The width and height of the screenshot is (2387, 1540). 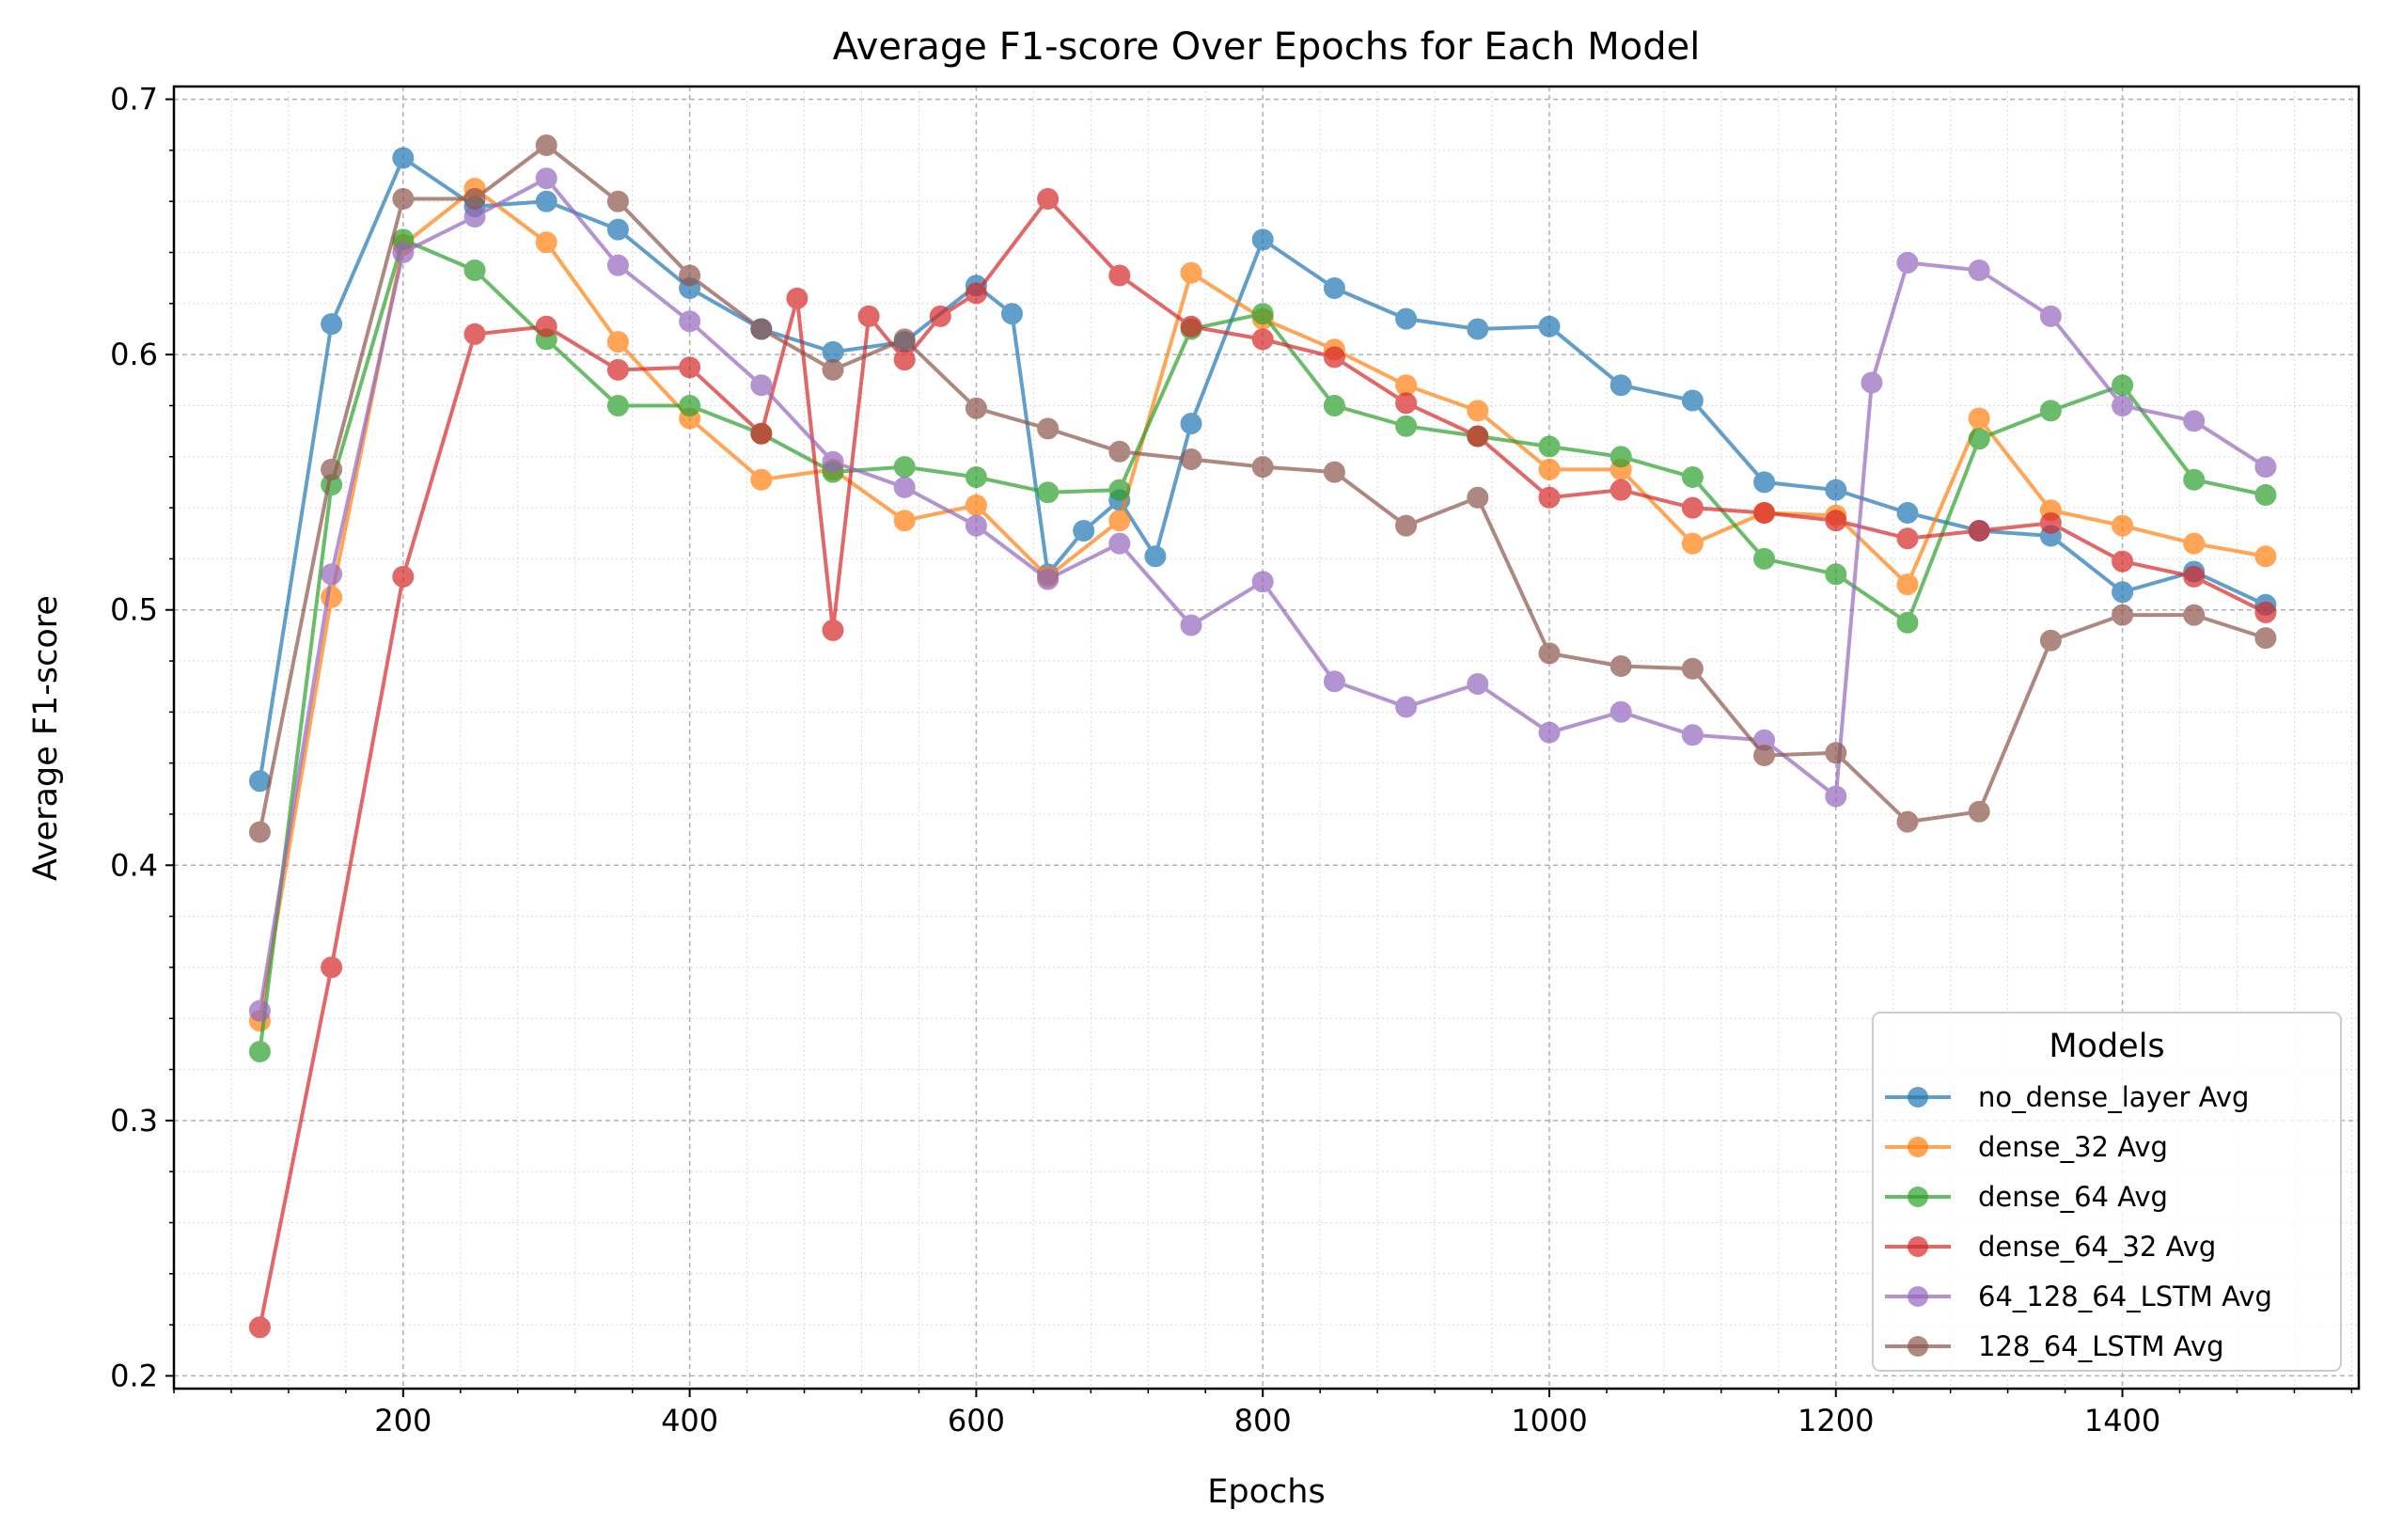 What do you see at coordinates (2067, 1097) in the screenshot?
I see `legend-item: no_dense_layer Avg` at bounding box center [2067, 1097].